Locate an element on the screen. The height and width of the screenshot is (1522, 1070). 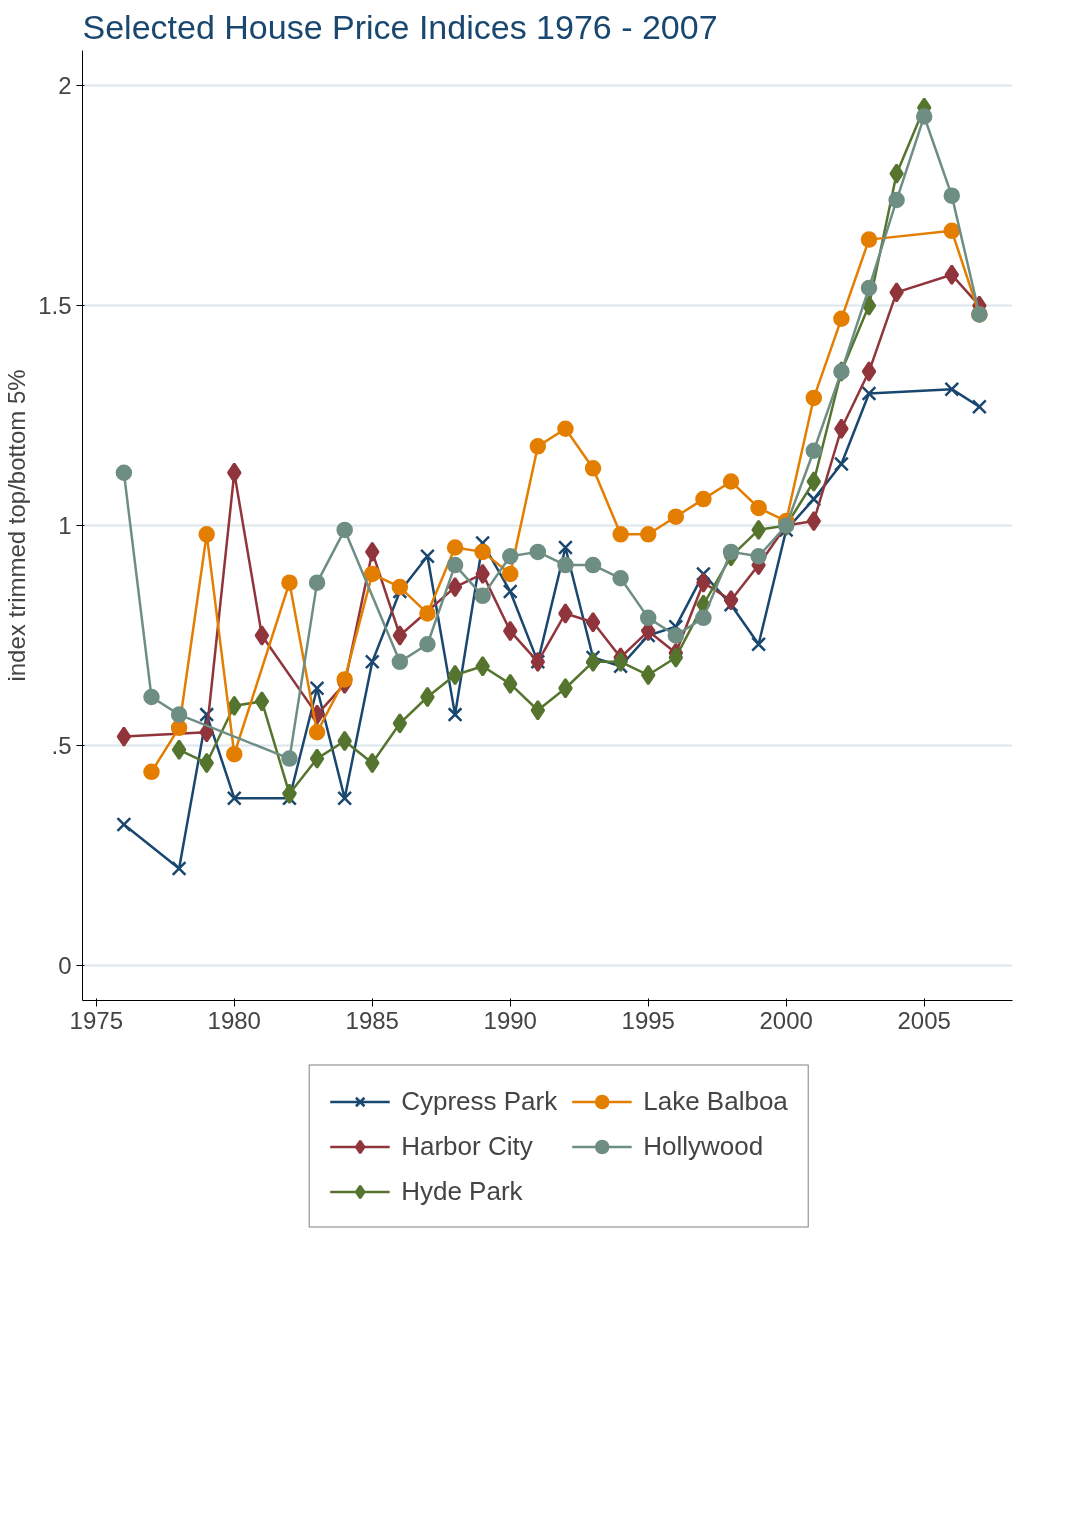
y-tick-label: 0 is located at coordinates (65, 965).